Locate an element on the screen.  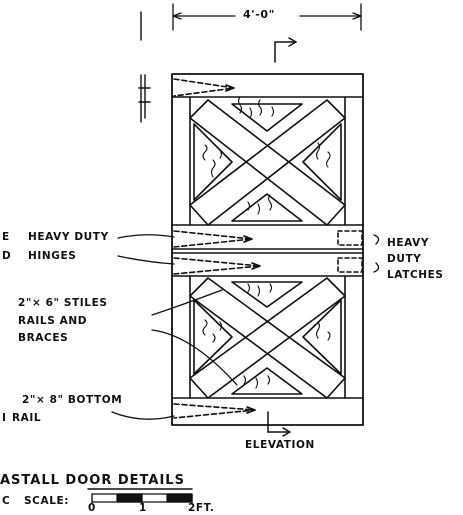
hinges-label-line1: HEAVY DUTY is located at coordinates (68, 237).